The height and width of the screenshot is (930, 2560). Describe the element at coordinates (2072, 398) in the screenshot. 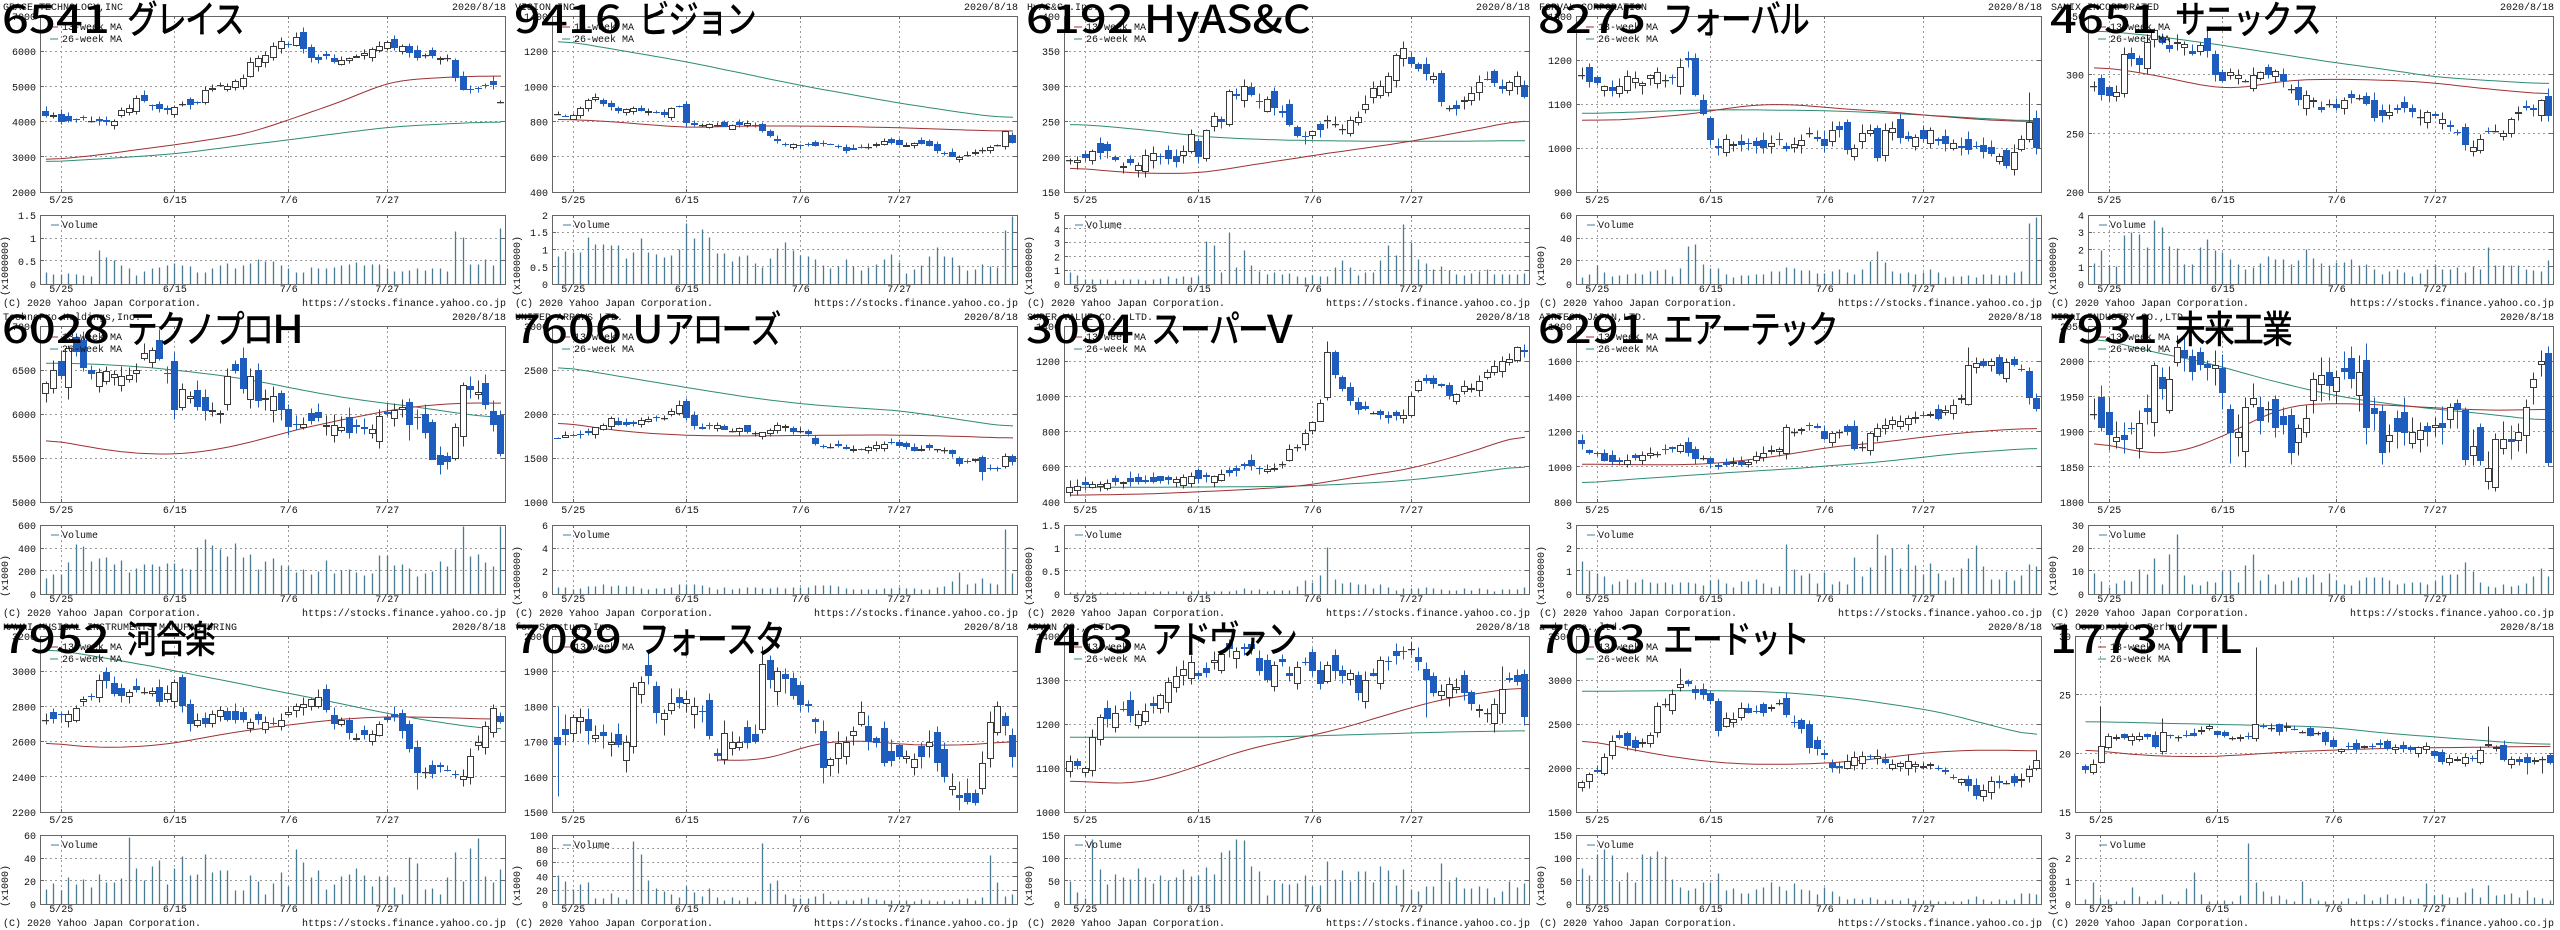

I see `svg-text: 1950` at that location.